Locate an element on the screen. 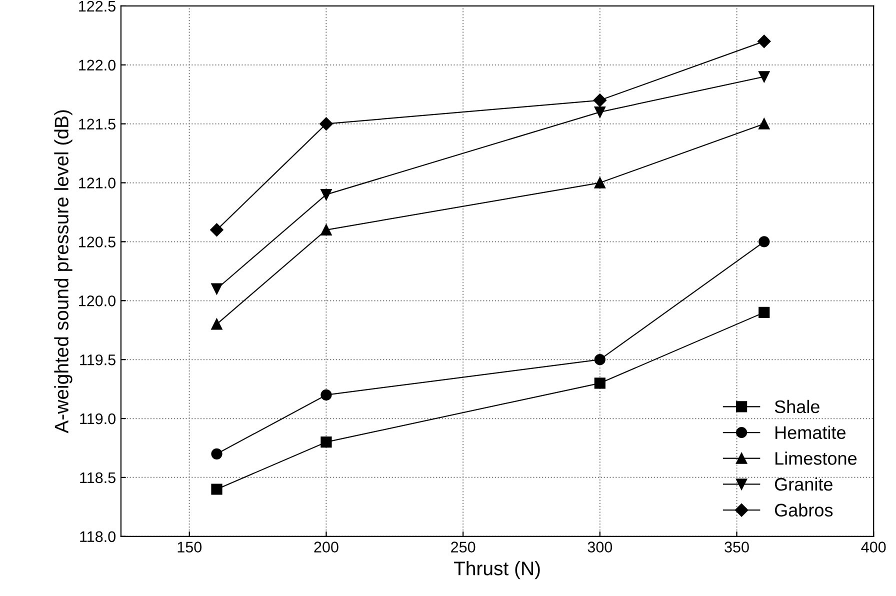  x-tick-label: 300 is located at coordinates (600, 547).